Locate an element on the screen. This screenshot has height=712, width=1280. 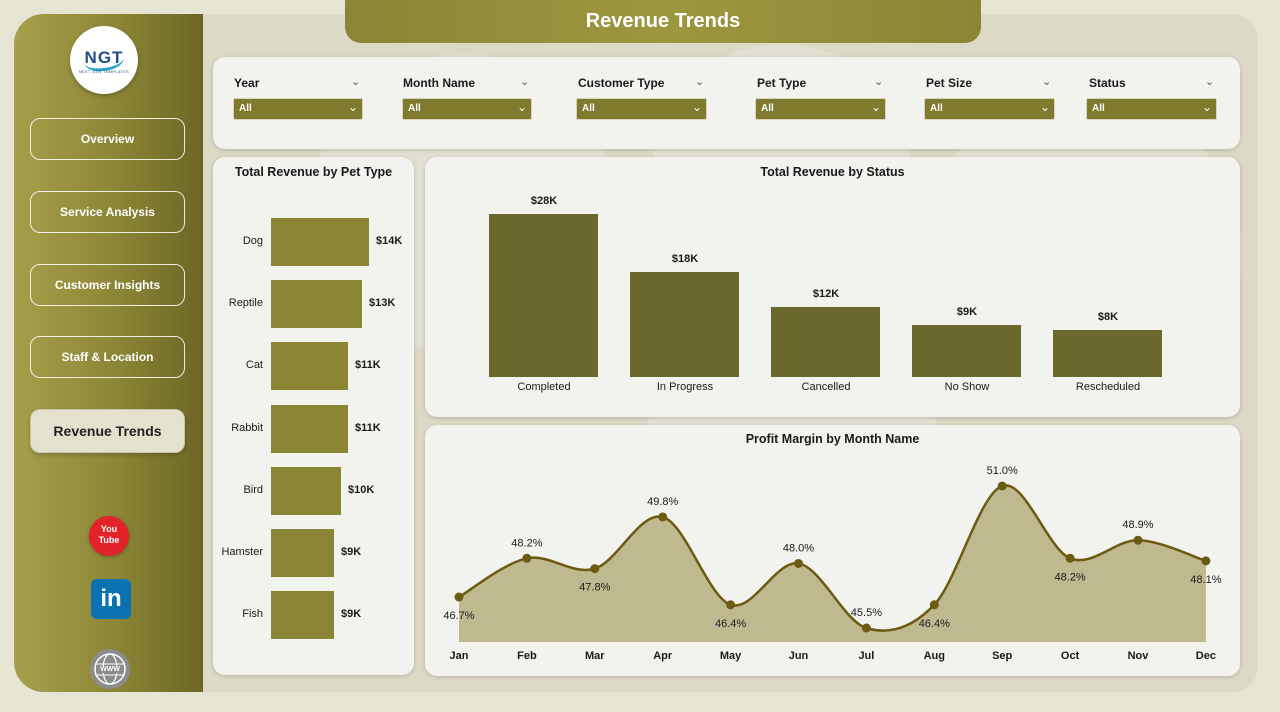
bar-dog is located at coordinates (320, 242).